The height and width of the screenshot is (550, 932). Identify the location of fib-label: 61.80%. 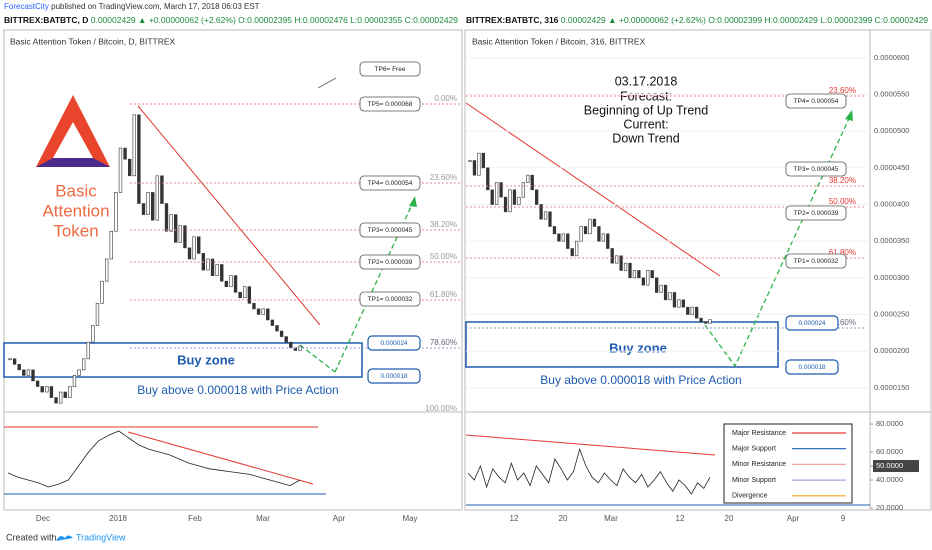
(842, 252).